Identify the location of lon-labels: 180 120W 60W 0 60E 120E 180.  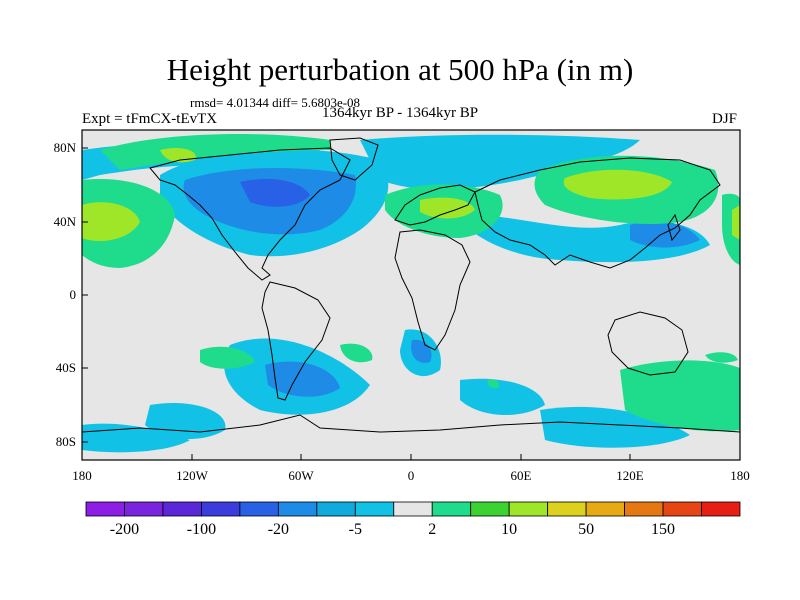
(411, 475).